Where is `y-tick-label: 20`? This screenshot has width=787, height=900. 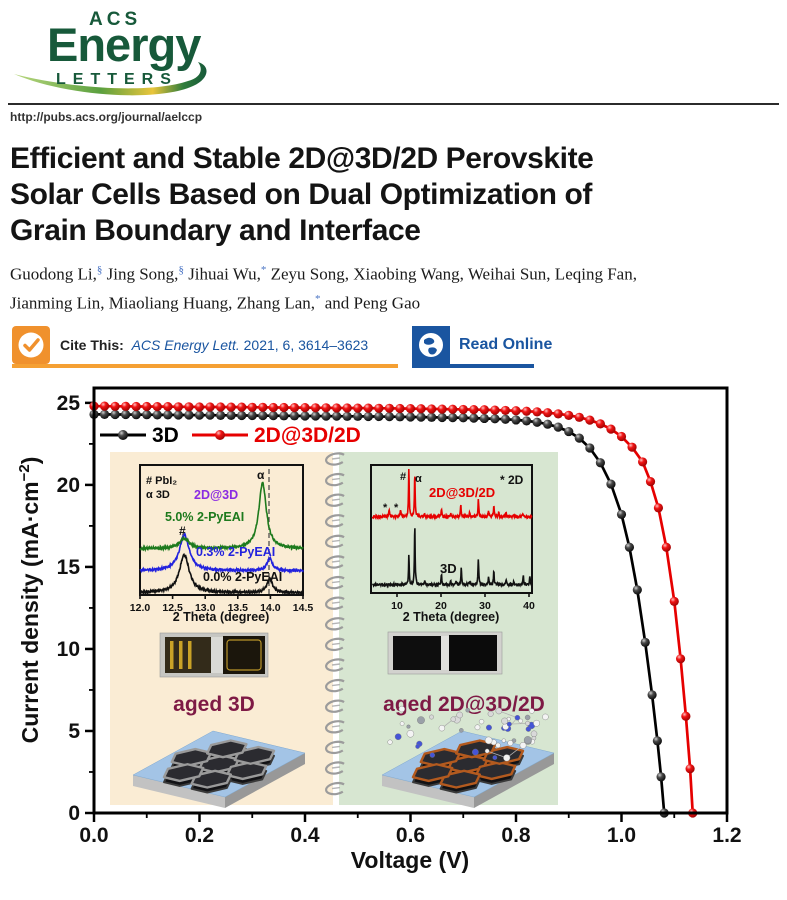
y-tick-label: 20 is located at coordinates (68, 485).